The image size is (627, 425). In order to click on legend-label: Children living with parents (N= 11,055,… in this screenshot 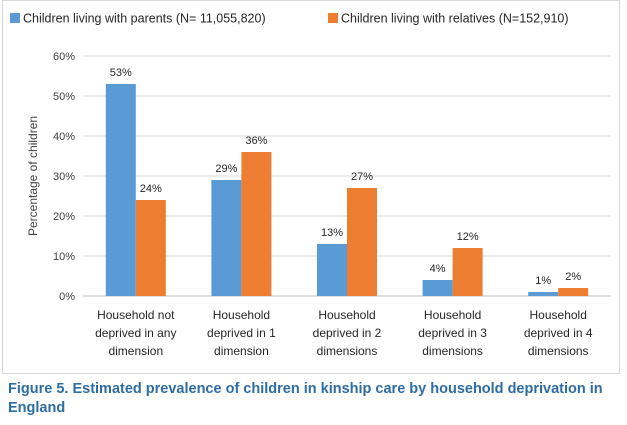, I will do `click(144, 19)`.